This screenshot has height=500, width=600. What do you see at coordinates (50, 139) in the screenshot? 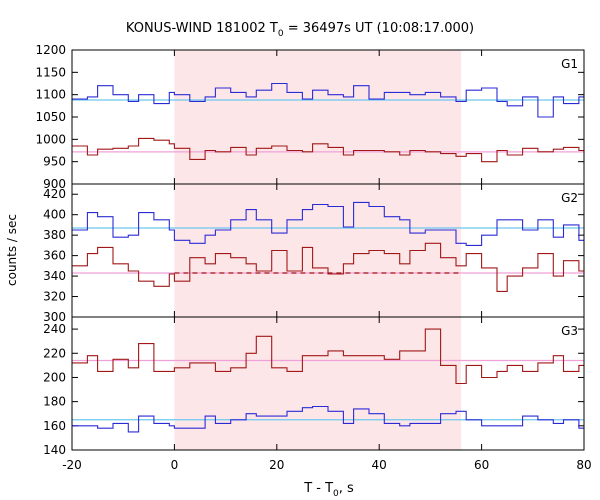
I see `y-tick-label: 1000` at bounding box center [50, 139].